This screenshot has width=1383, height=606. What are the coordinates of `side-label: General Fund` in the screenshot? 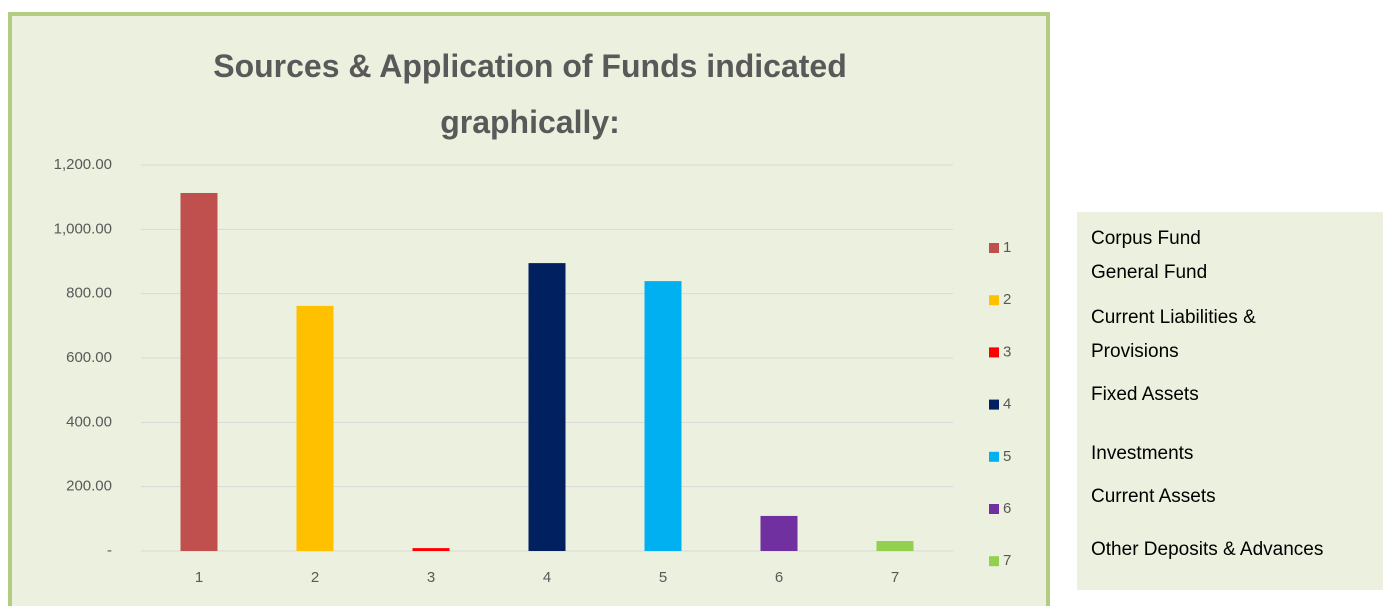 It's located at (1149, 272).